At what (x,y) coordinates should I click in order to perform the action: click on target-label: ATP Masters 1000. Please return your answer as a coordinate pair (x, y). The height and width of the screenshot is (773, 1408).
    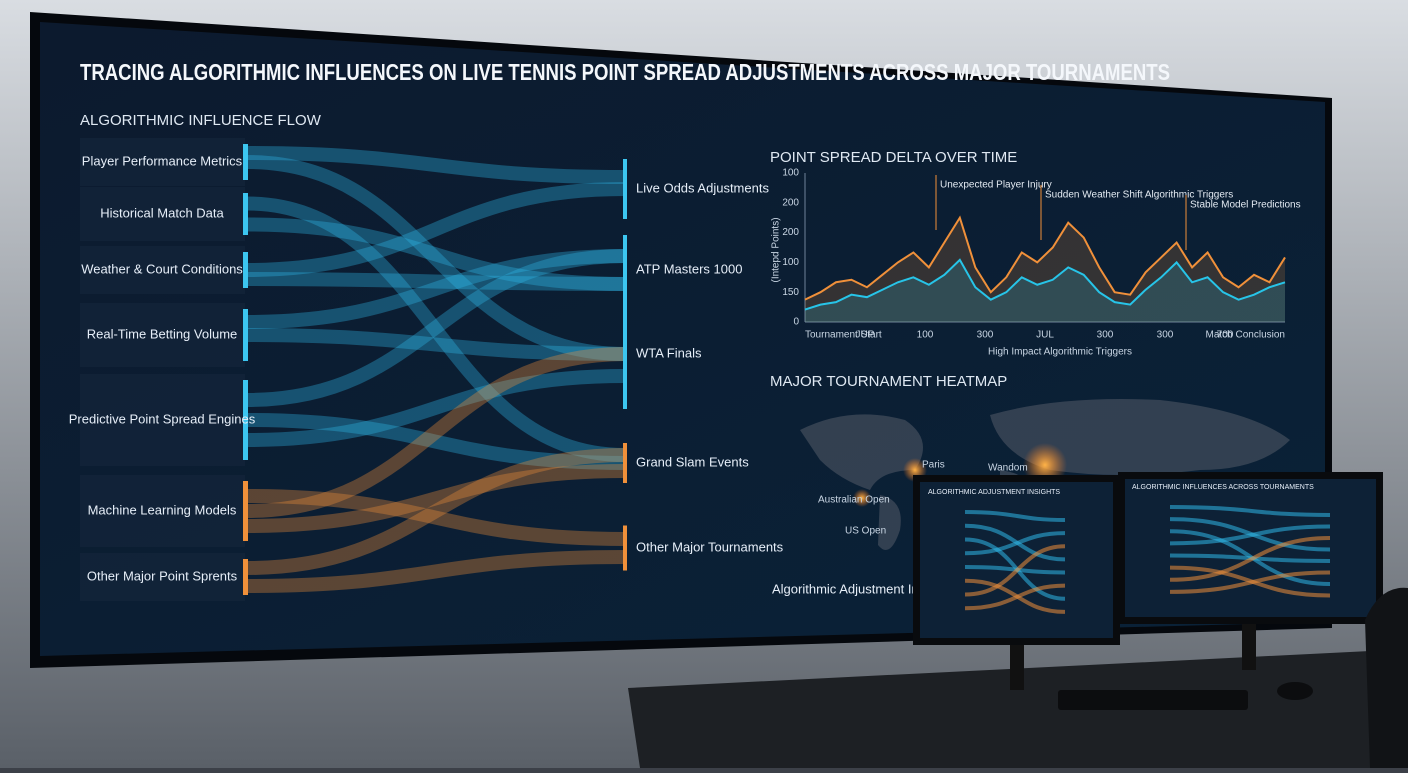
    Looking at the image, I should click on (689, 268).